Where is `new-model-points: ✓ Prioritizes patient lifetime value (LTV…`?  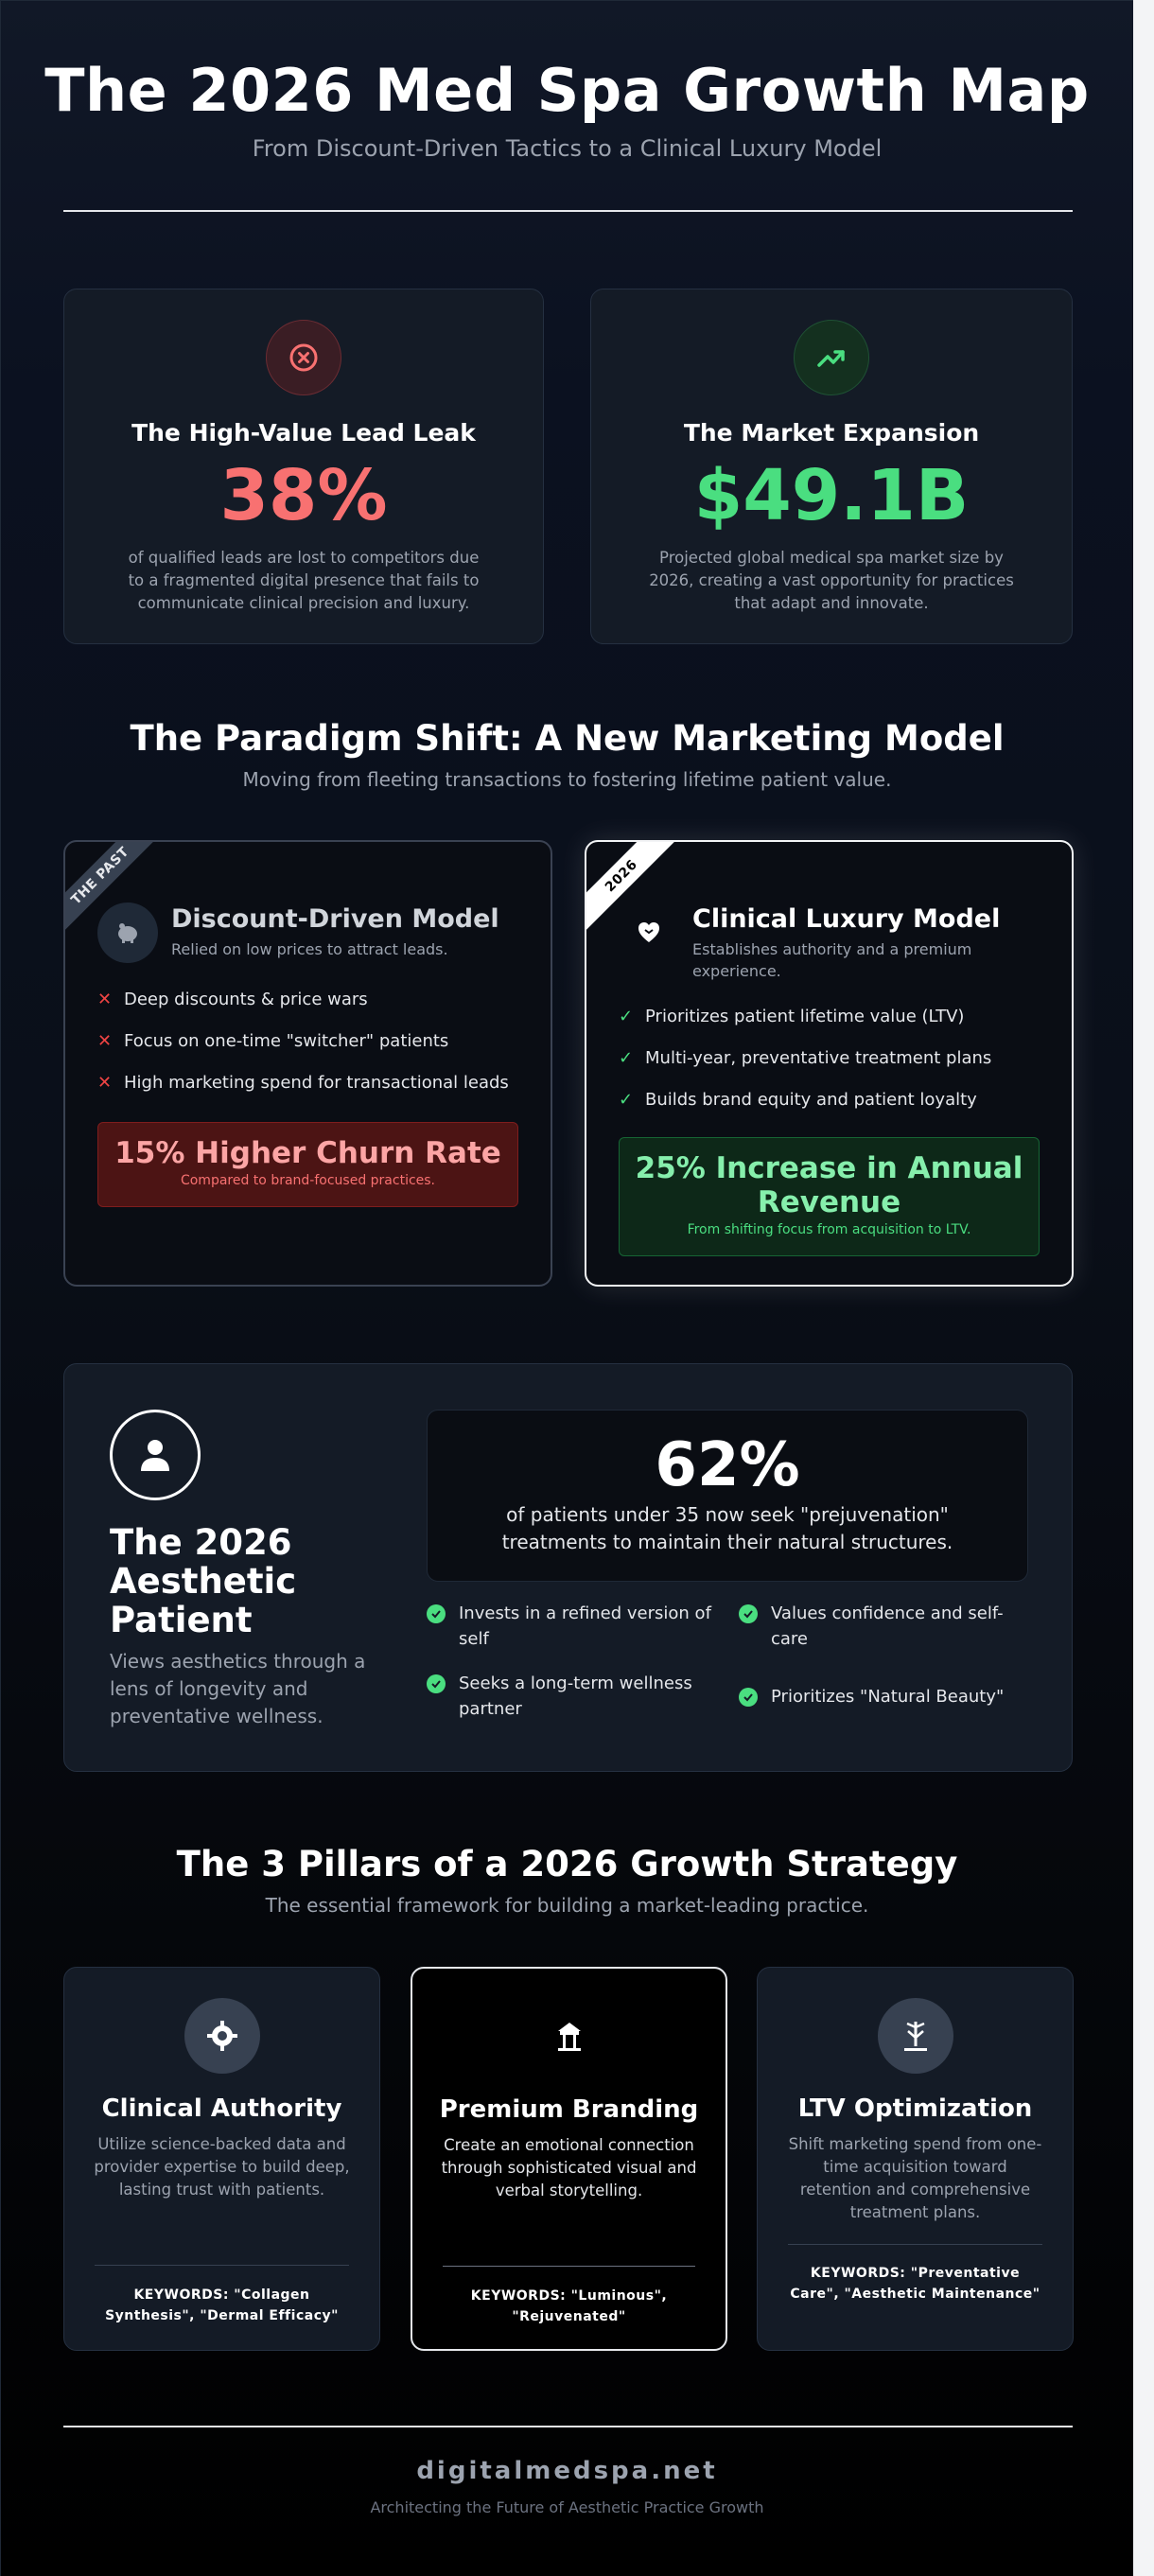 new-model-points: ✓ Prioritizes patient lifetime value (LTV… is located at coordinates (829, 1058).